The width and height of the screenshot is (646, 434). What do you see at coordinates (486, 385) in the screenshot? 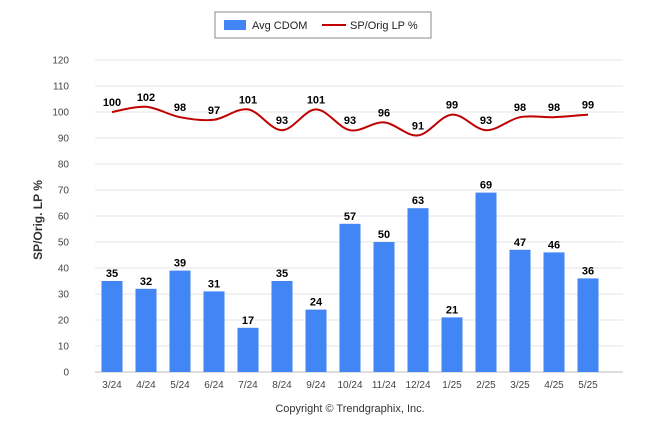
I see `x-tick-label: 2/25` at bounding box center [486, 385].